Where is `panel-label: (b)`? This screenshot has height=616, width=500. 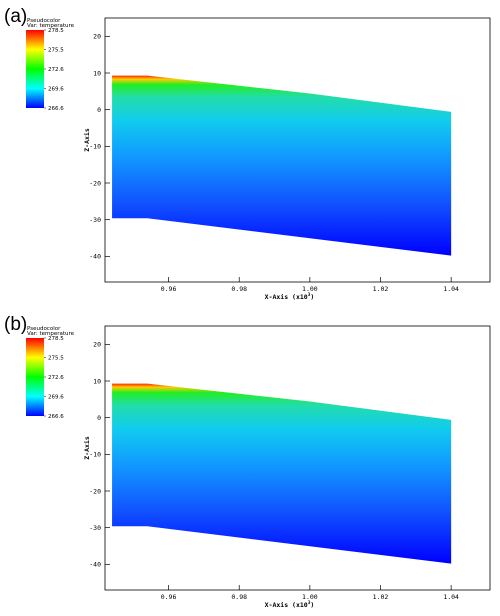
panel-label: (b) is located at coordinates (16, 324).